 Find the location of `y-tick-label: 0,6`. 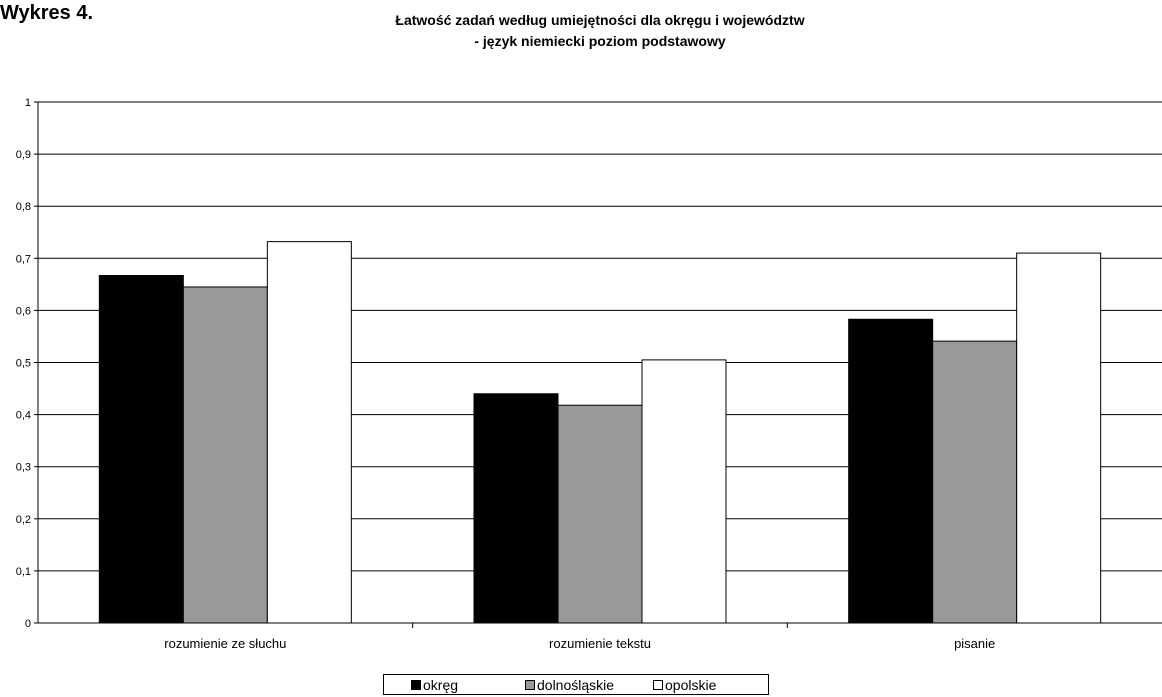

y-tick-label: 0,6 is located at coordinates (23, 311).